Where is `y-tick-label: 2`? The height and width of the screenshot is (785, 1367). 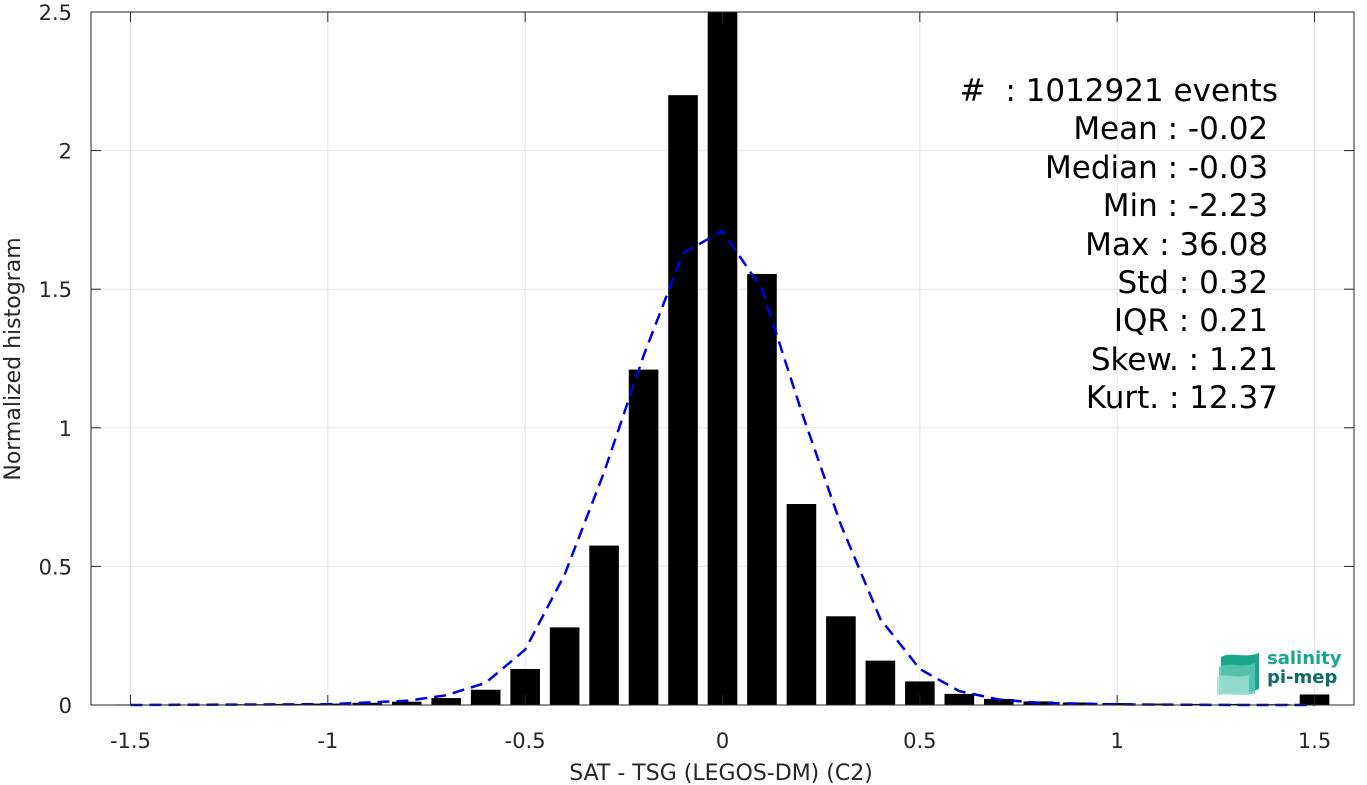
y-tick-label: 2 is located at coordinates (65, 152).